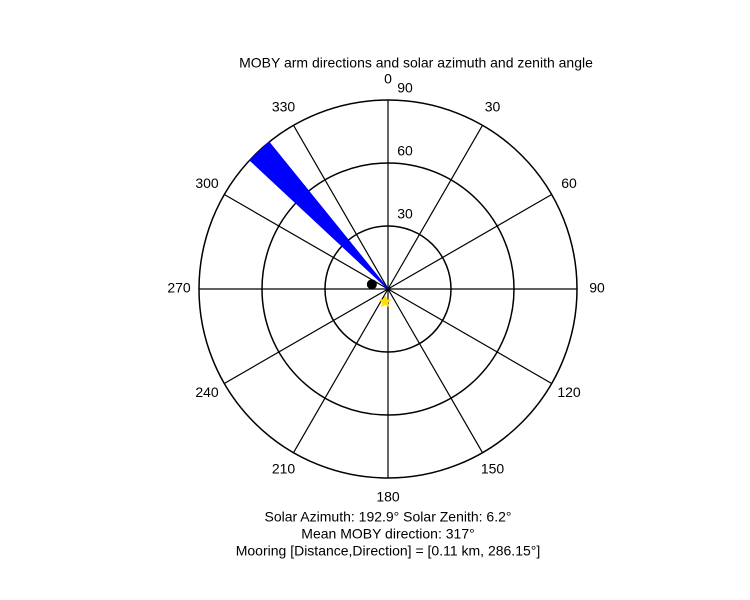 The image size is (750, 600). I want to click on angle-tick-label: 210, so click(284, 469).